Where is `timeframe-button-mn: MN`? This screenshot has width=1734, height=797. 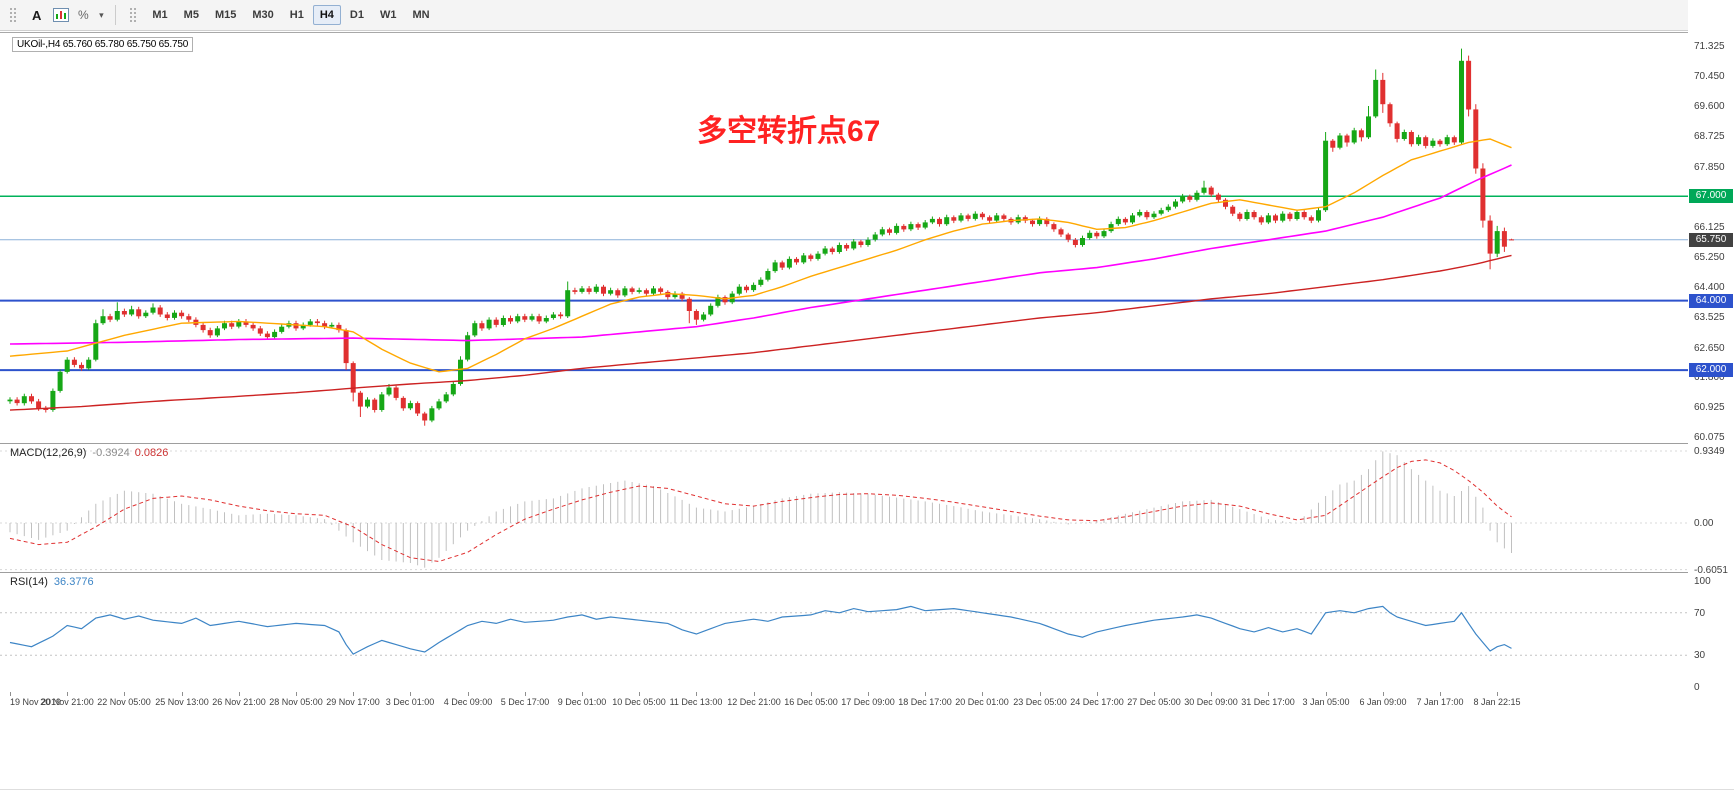 timeframe-button-mn: MN is located at coordinates (420, 15).